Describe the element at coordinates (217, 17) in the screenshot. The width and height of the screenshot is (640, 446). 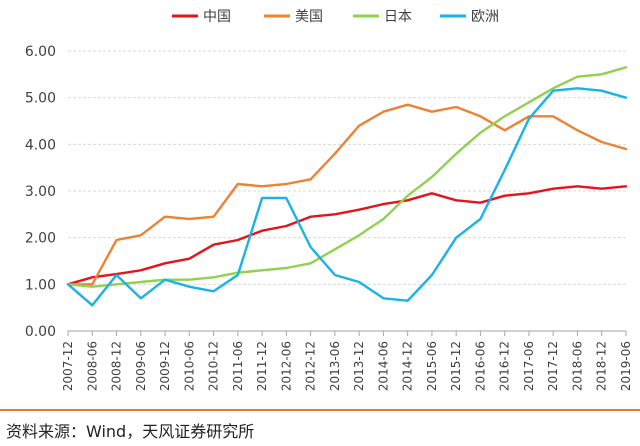
I see `legend-label: 中国` at that location.